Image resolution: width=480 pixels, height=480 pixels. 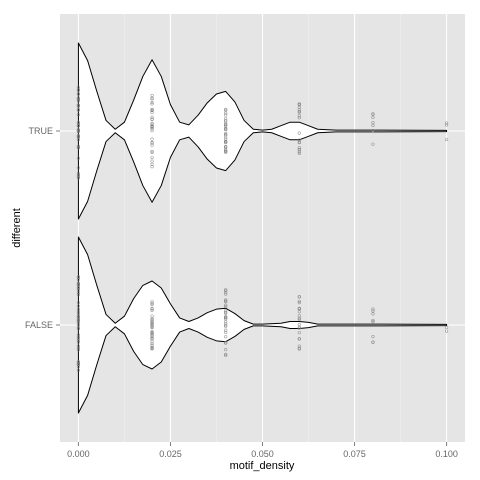 What do you see at coordinates (41, 131) in the screenshot?
I see `y-tick-label: TRUE` at bounding box center [41, 131].